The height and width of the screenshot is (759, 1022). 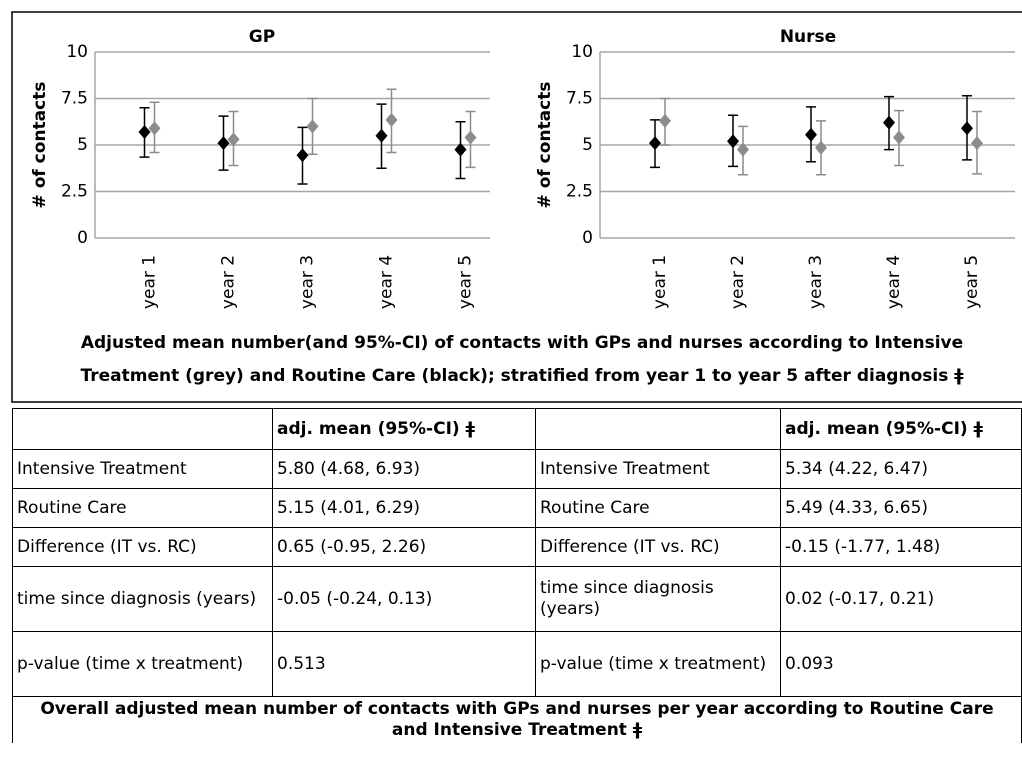 I want to click on chart-title: GP, so click(x=262, y=37).